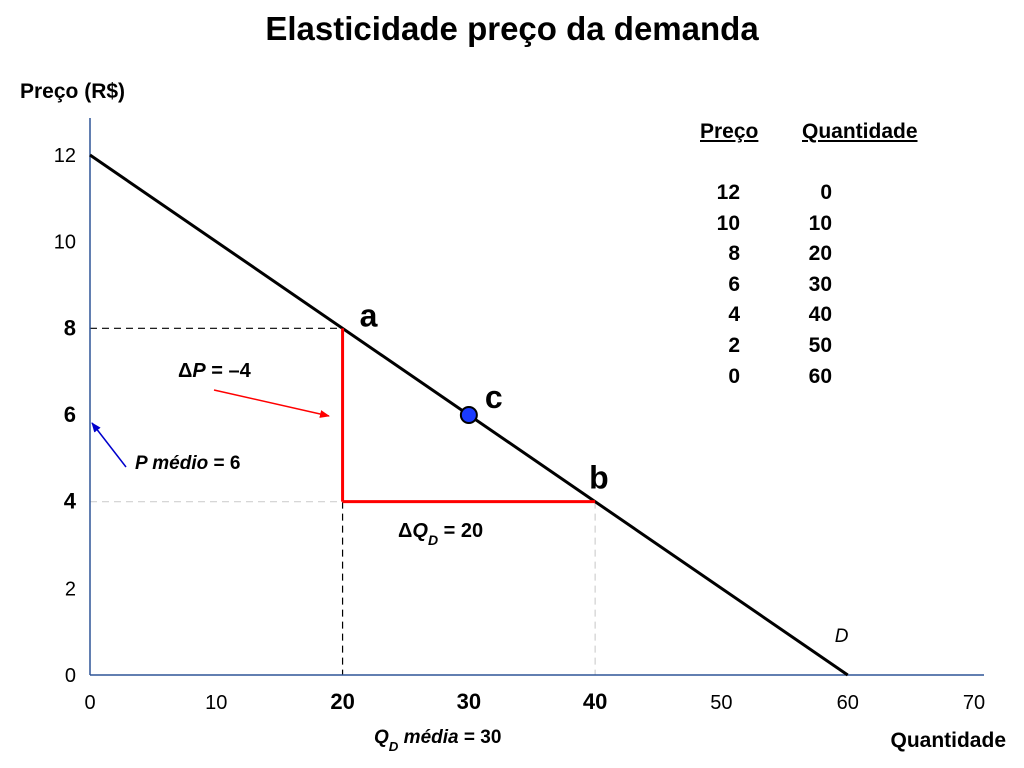 This screenshot has height=768, width=1024. What do you see at coordinates (271, 403) in the screenshot?
I see `delta-p-arrow` at bounding box center [271, 403].